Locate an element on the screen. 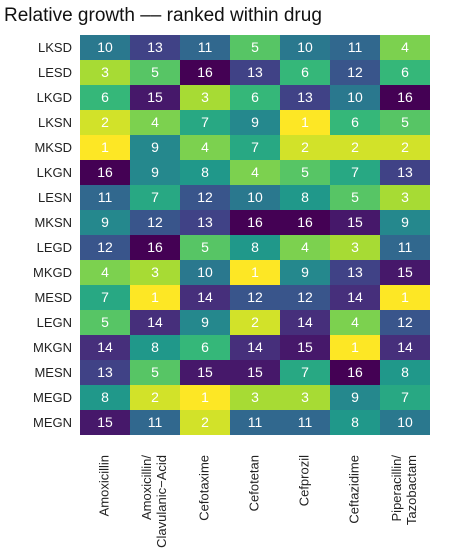 The image size is (449, 552). row-label: MEGD is located at coordinates (52, 397).